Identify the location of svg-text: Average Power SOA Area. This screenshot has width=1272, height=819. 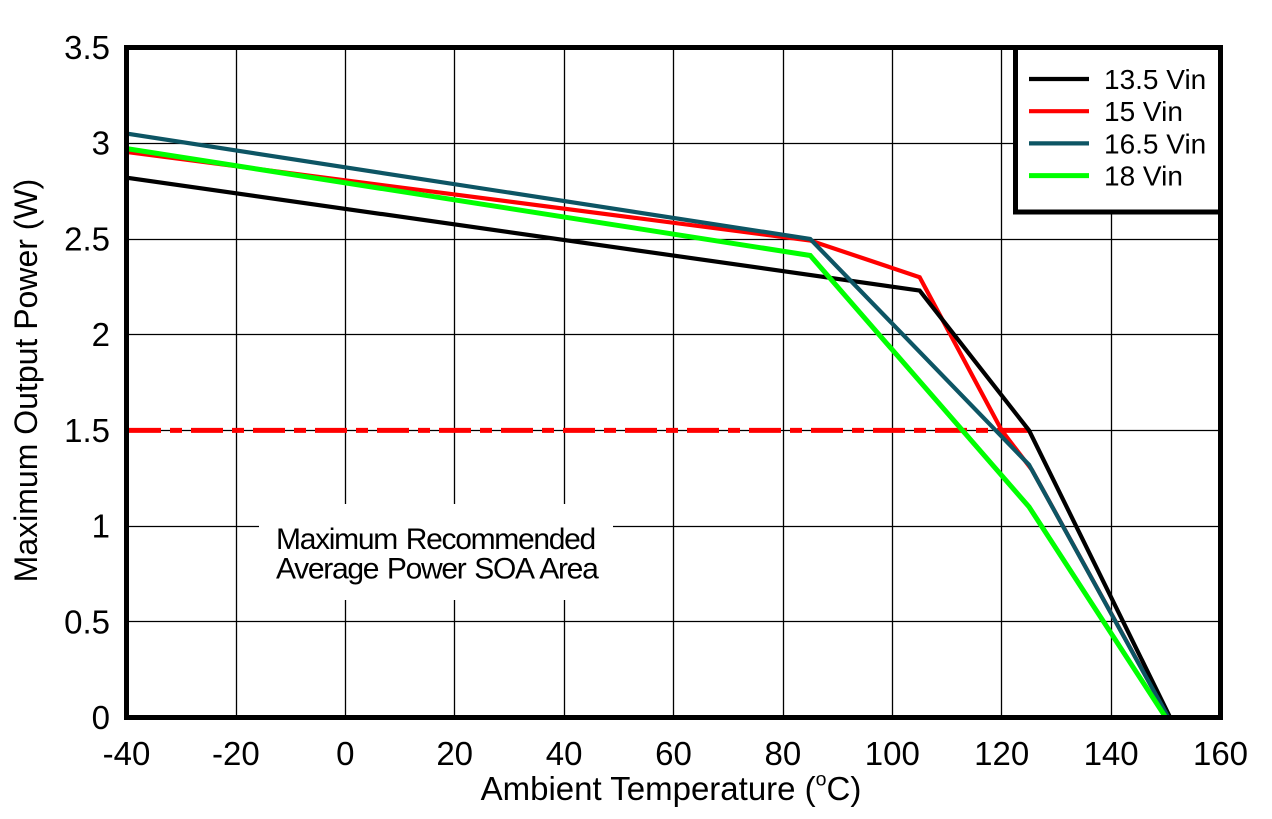
(437, 568).